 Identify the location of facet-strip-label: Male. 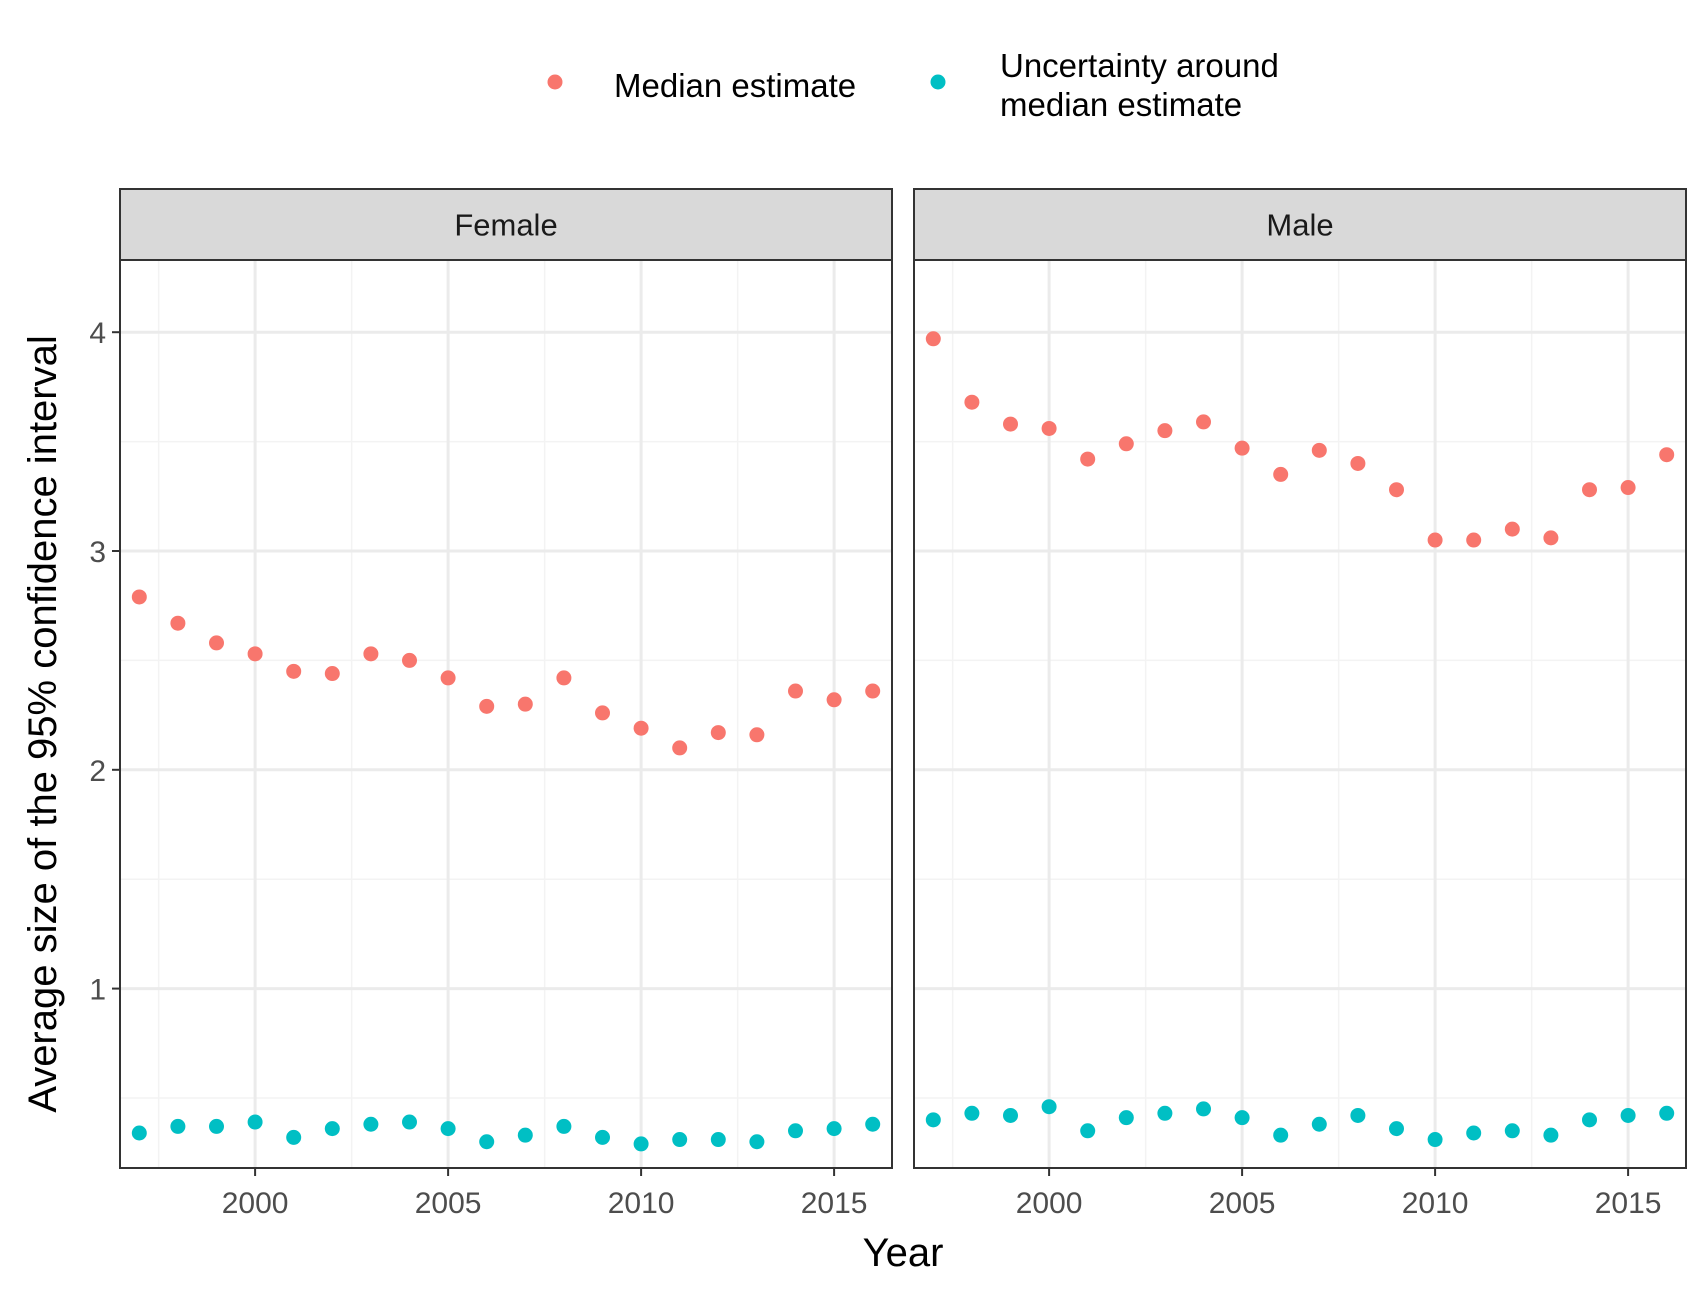
(1299, 225).